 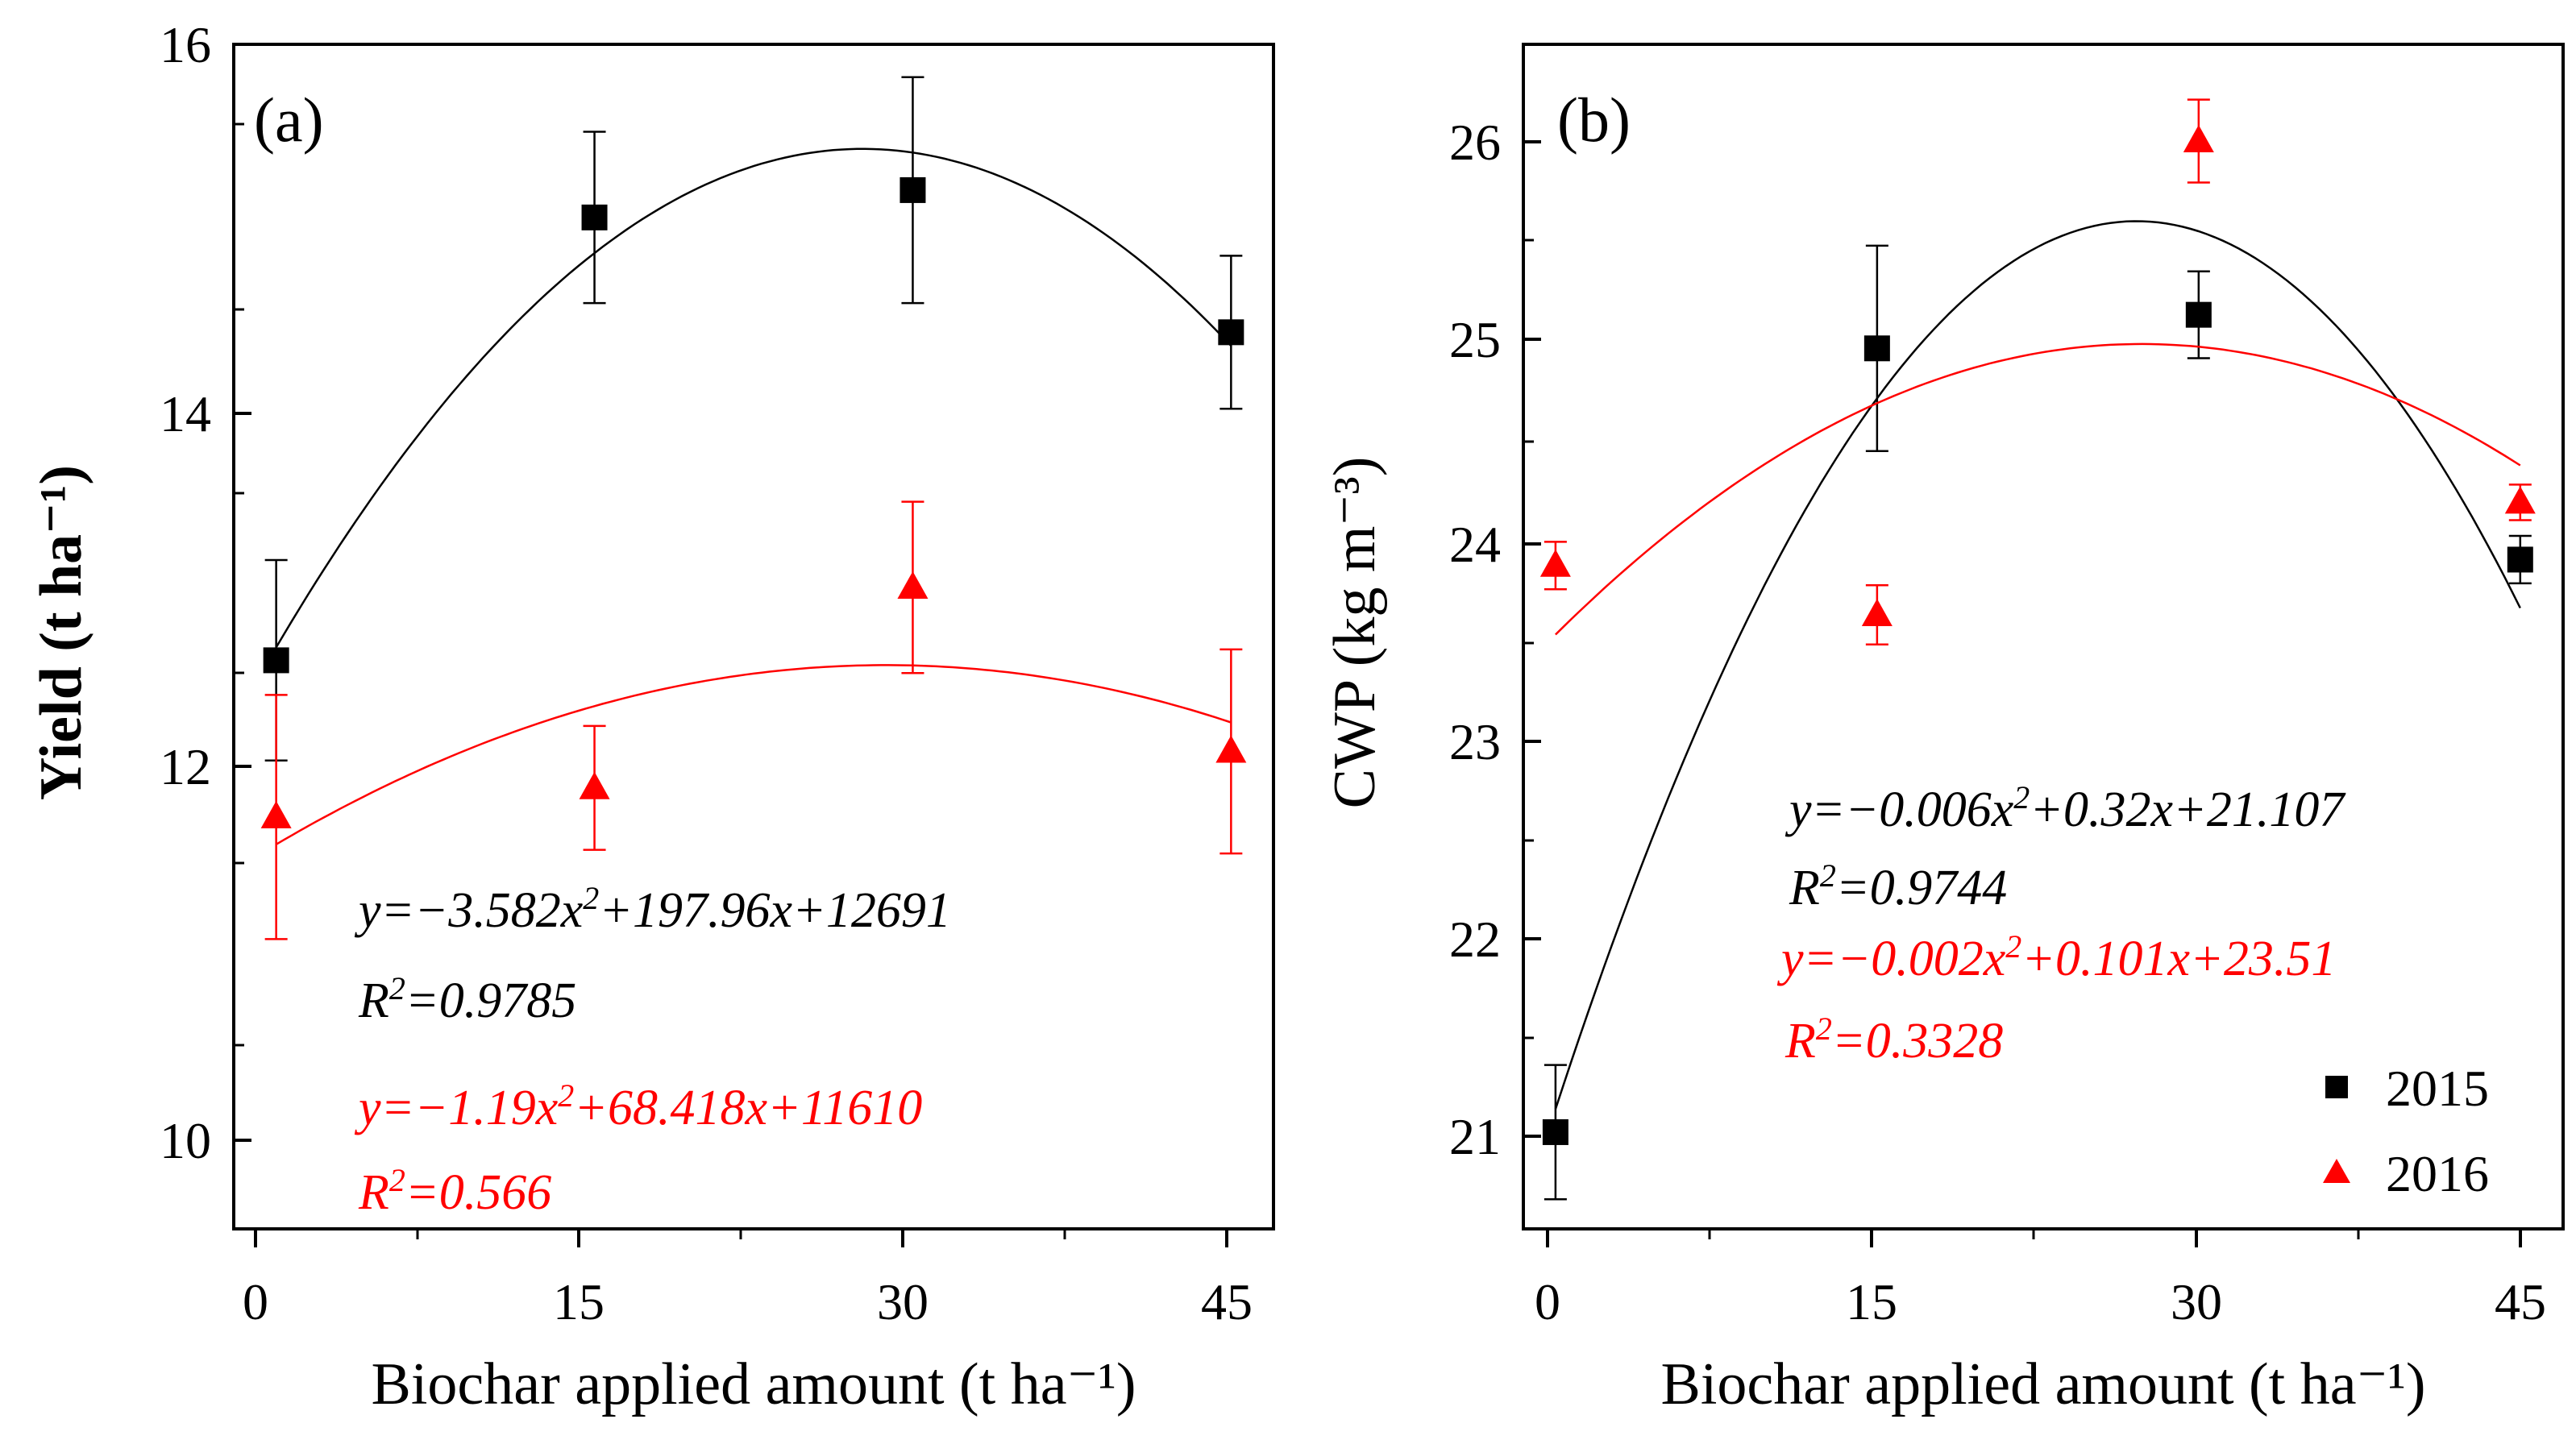 I want to click on panel-a-x-ticks, so click(x=741, y=1238).